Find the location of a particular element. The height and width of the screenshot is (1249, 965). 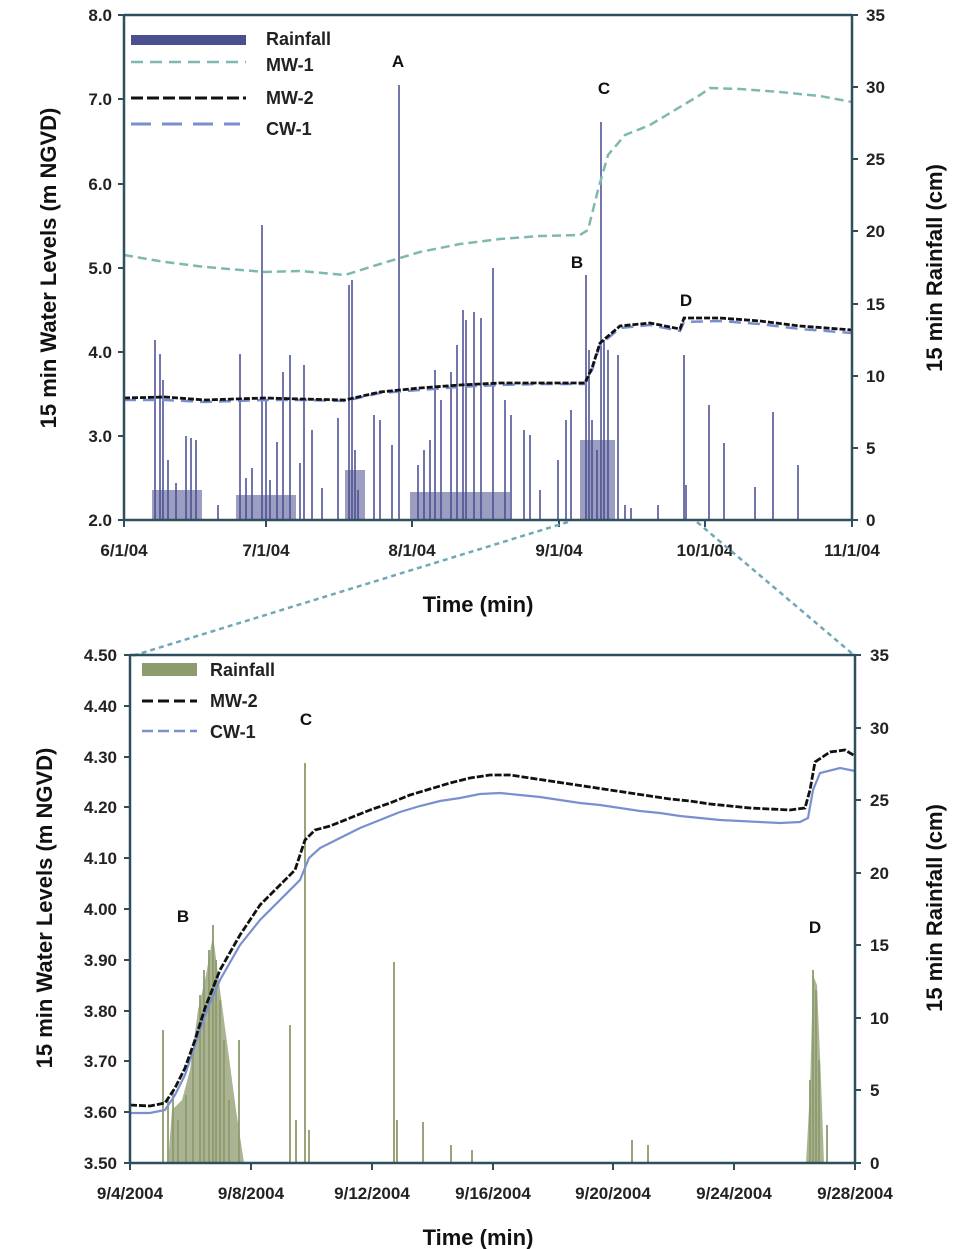

legend-label: MW-1 is located at coordinates (290, 65).